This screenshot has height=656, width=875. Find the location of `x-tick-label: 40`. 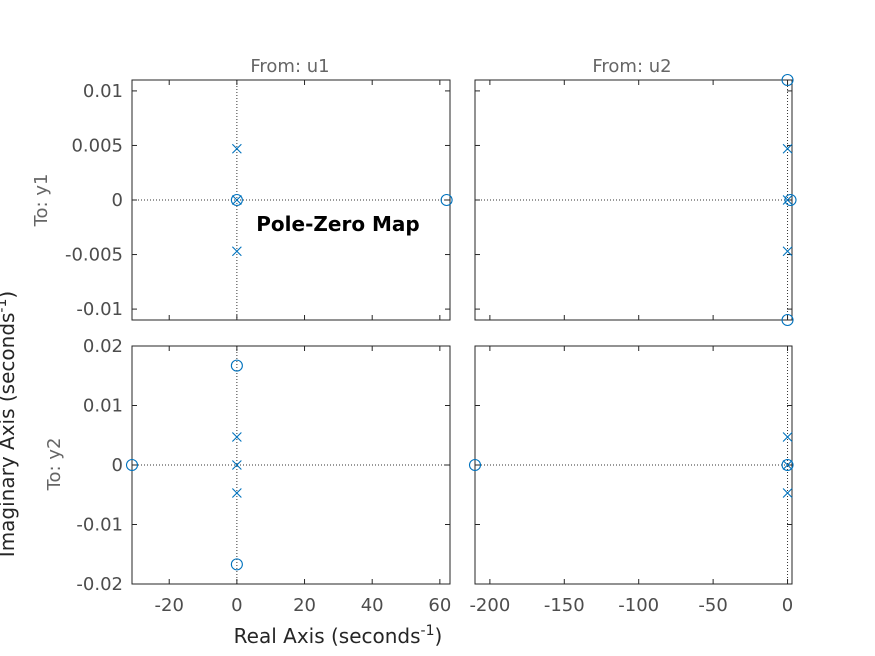

x-tick-label: 40 is located at coordinates (372, 605).